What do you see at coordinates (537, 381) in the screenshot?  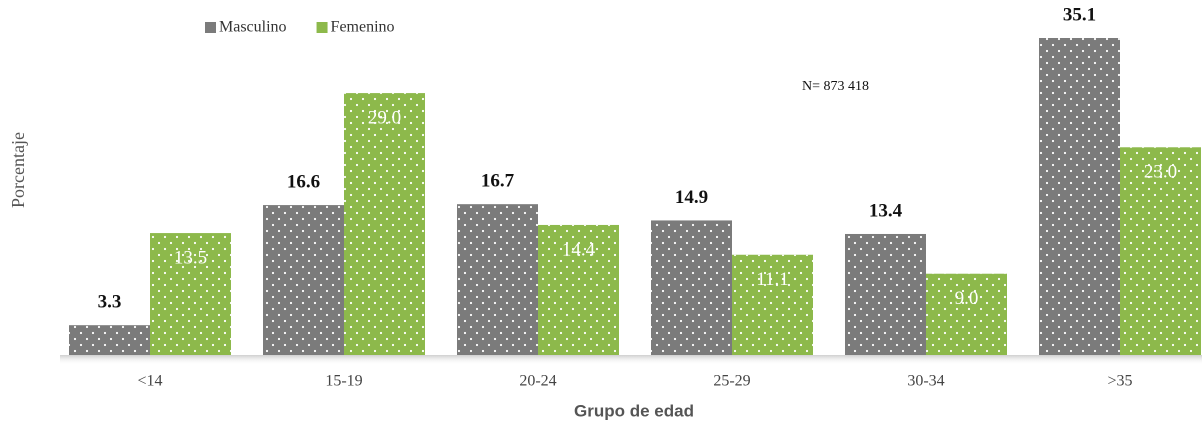 I see `x-tick-label: 20-24` at bounding box center [537, 381].